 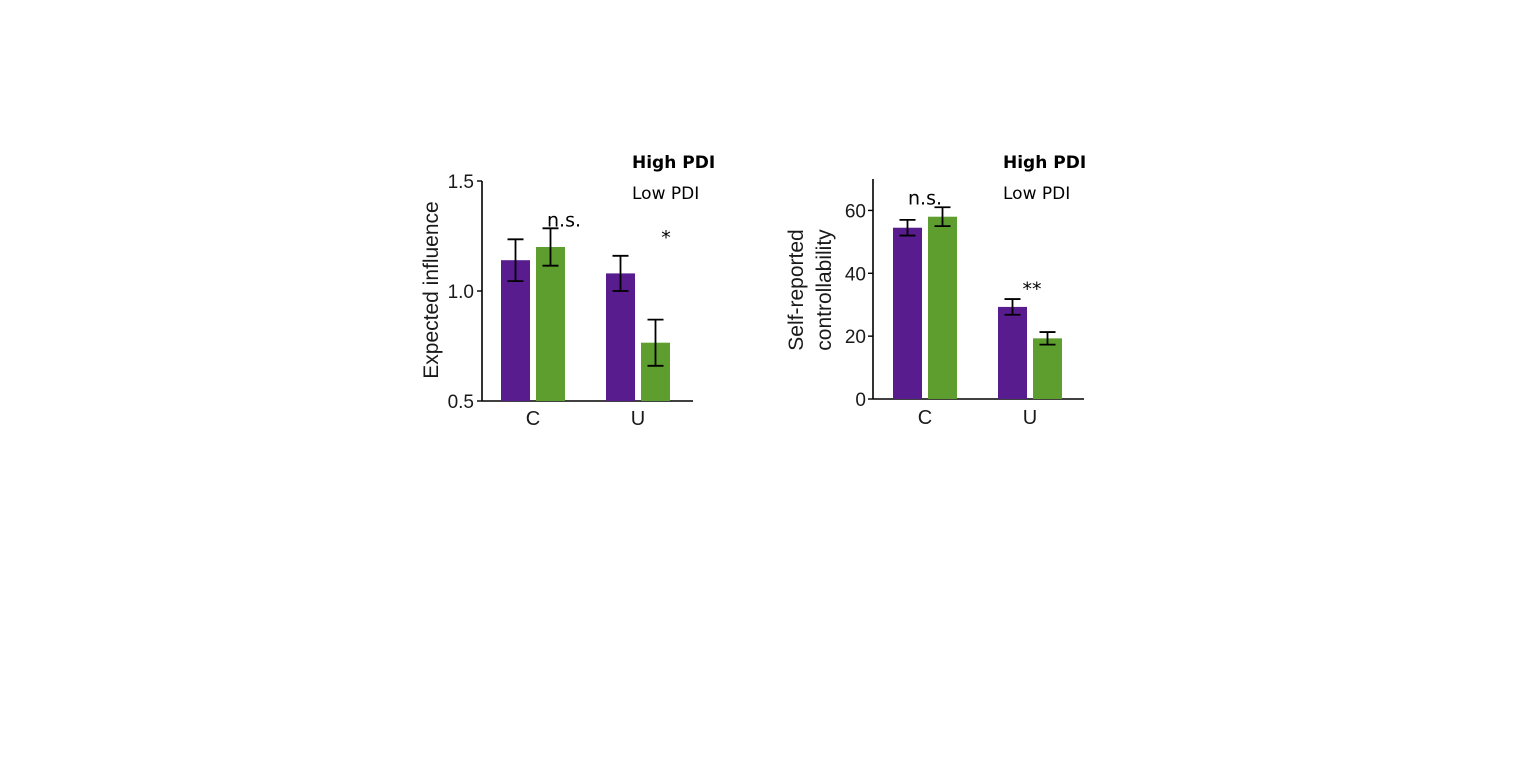 I want to click on y-tick-label: 0.5, so click(x=461, y=402).